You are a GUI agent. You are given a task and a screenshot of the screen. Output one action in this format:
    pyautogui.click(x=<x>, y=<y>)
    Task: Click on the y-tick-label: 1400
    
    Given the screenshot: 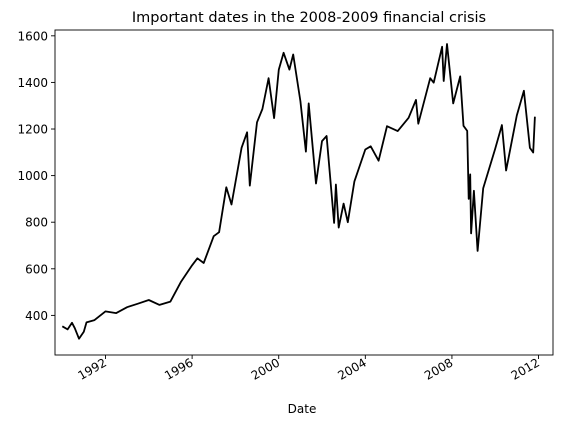 What is the action you would take?
    pyautogui.click(x=32, y=83)
    